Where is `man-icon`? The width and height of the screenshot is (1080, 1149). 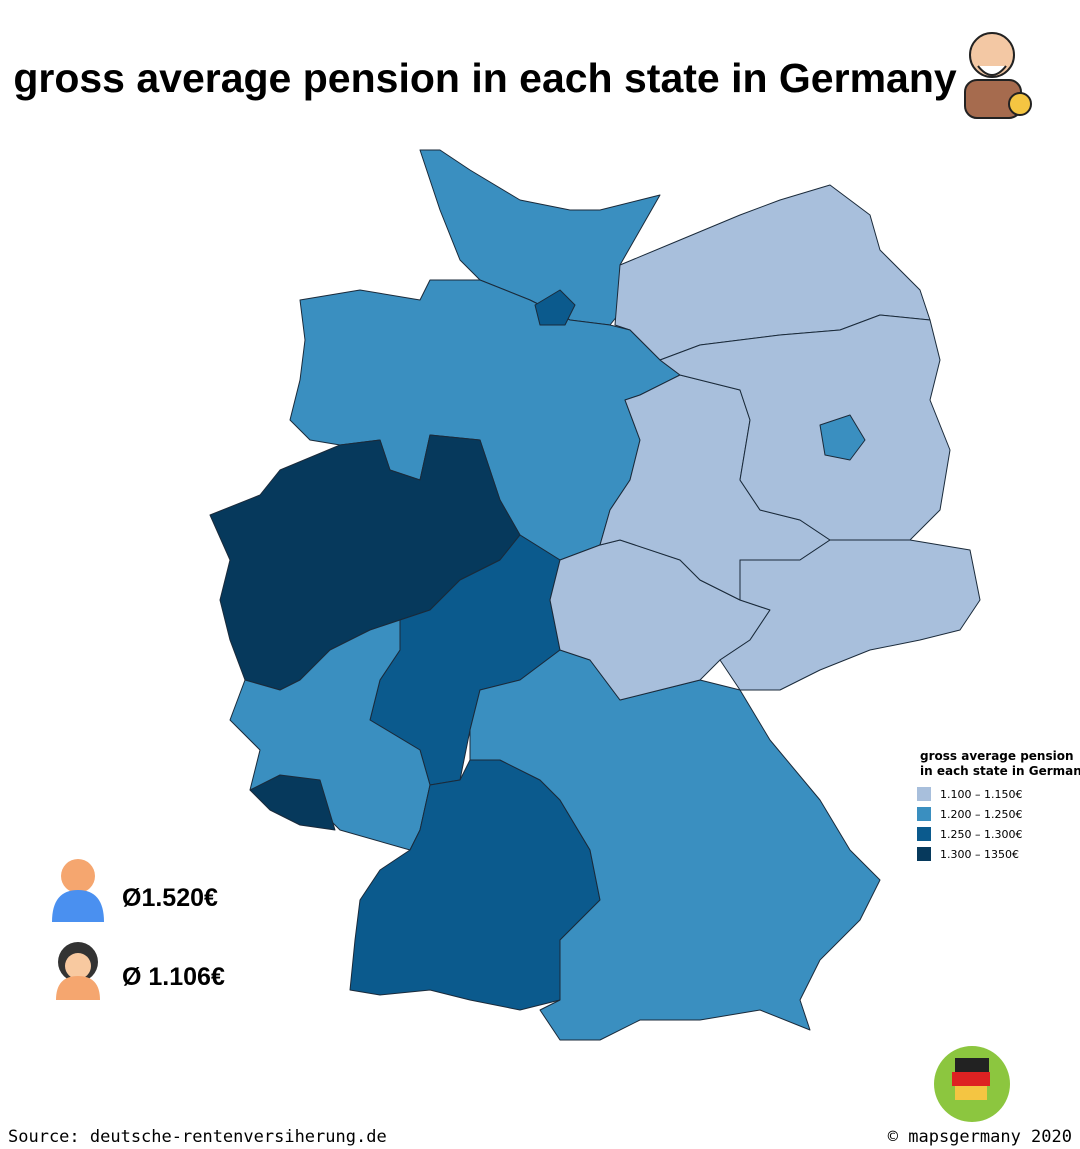
man-icon is located at coordinates (78, 890).